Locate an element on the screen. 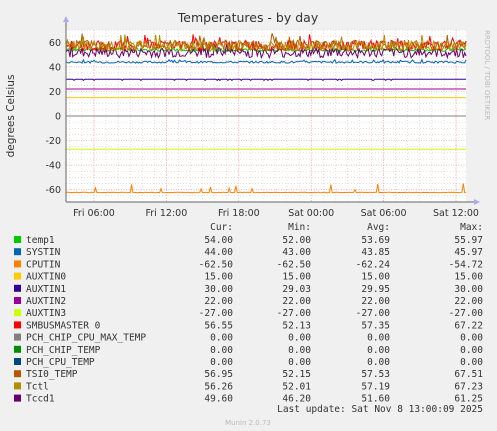  legend-value-min: 52.13 is located at coordinates (296, 325).